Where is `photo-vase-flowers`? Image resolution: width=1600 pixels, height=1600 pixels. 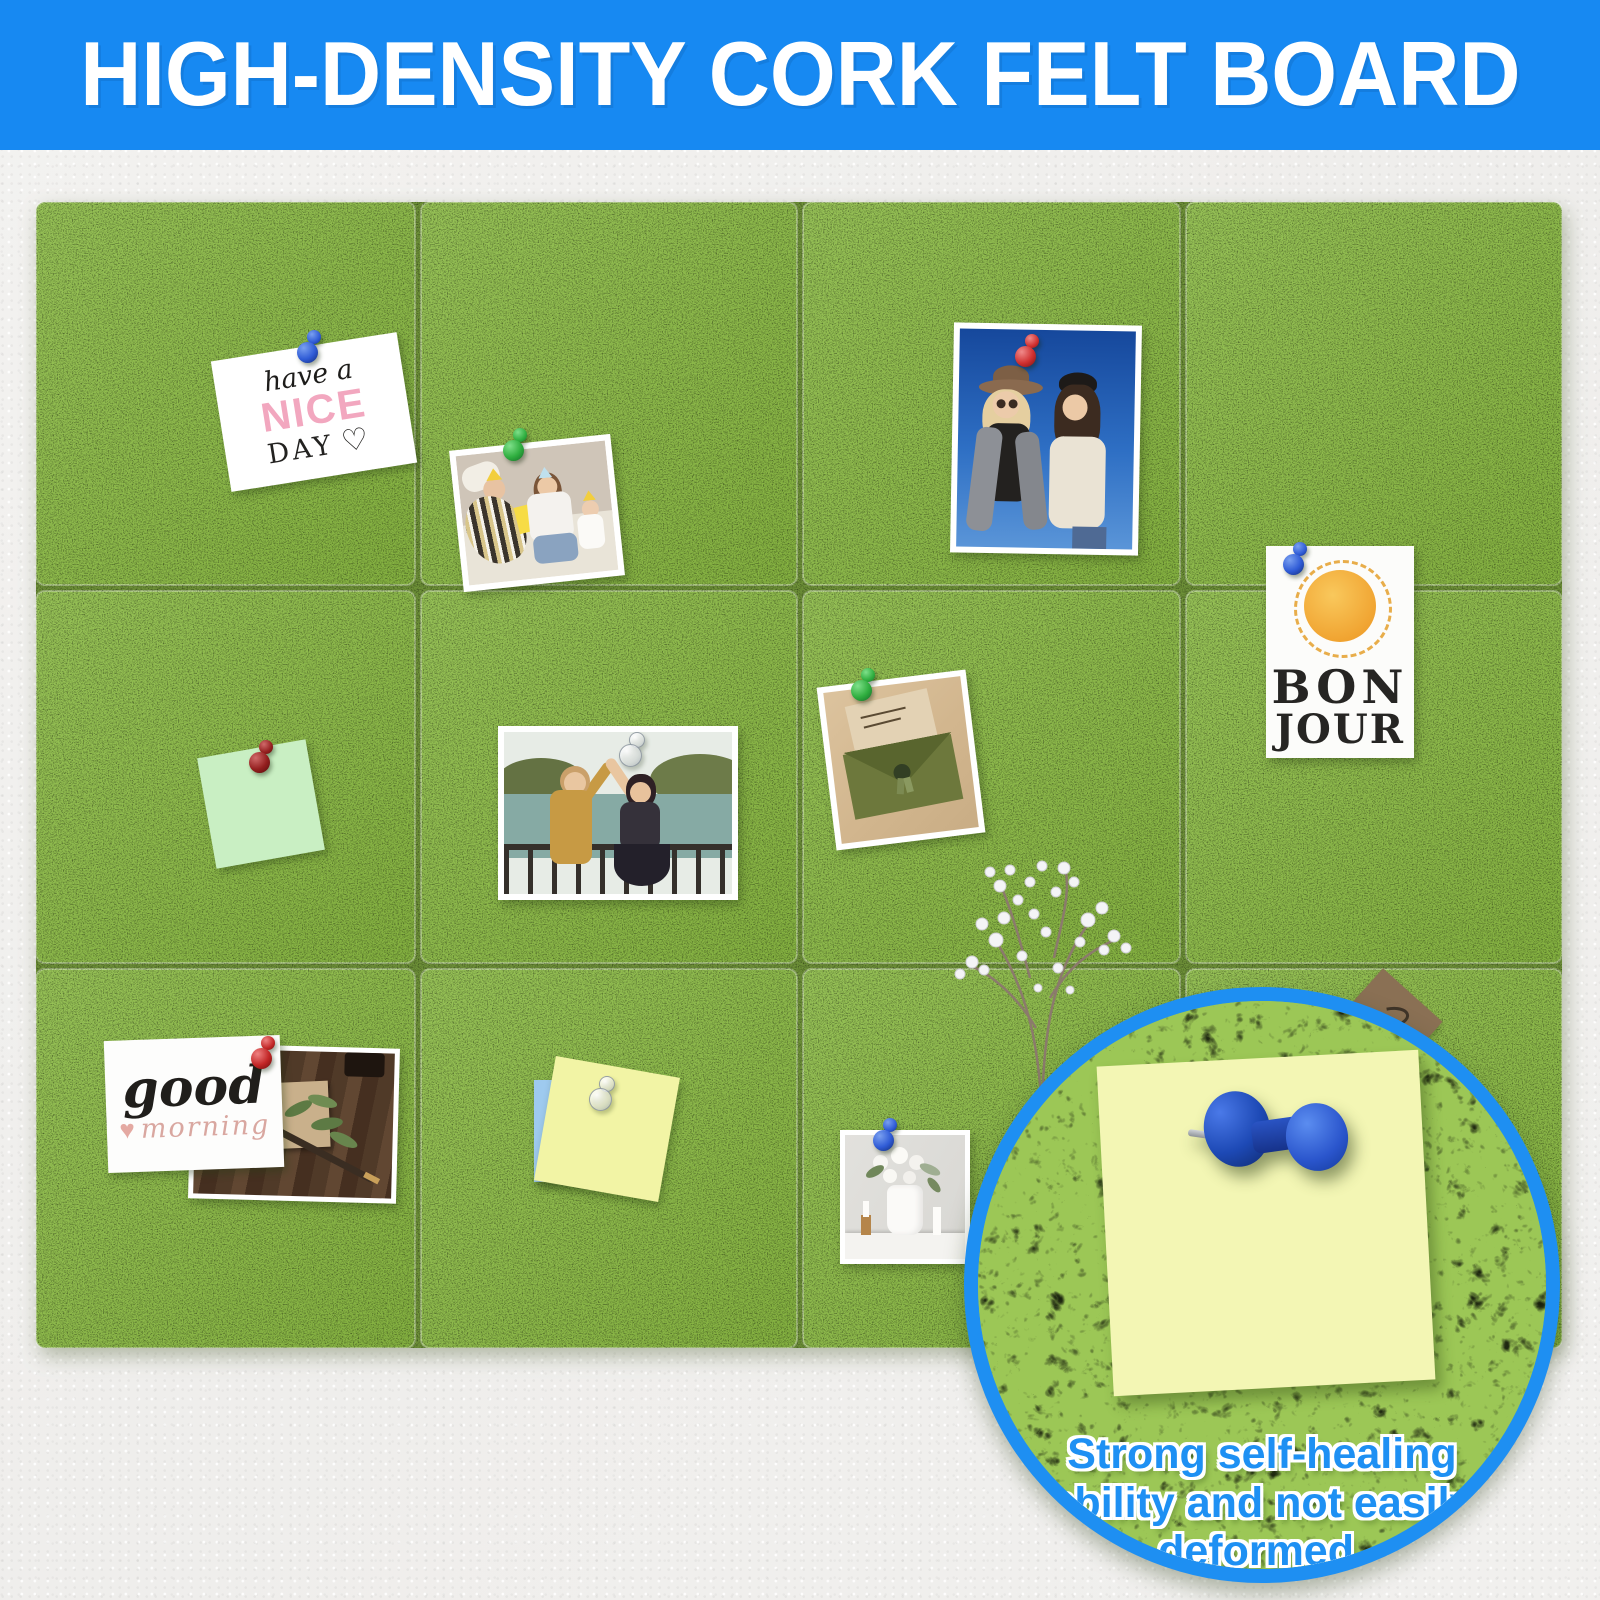 photo-vase-flowers is located at coordinates (905, 1197).